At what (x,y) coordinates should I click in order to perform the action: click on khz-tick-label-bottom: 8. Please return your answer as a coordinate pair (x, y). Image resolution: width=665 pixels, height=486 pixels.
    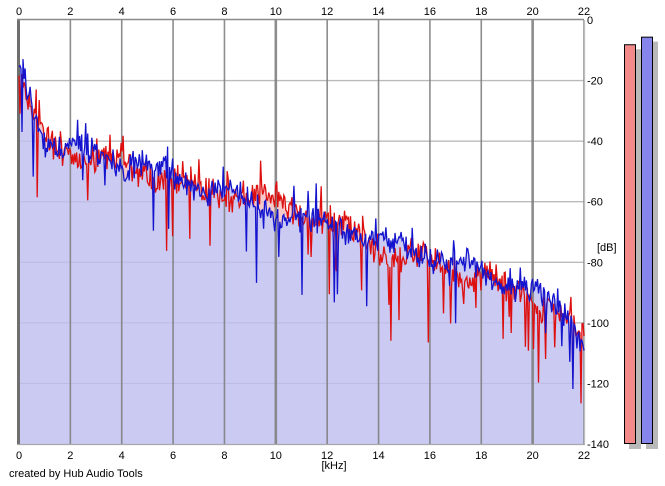
    Looking at the image, I should click on (224, 456).